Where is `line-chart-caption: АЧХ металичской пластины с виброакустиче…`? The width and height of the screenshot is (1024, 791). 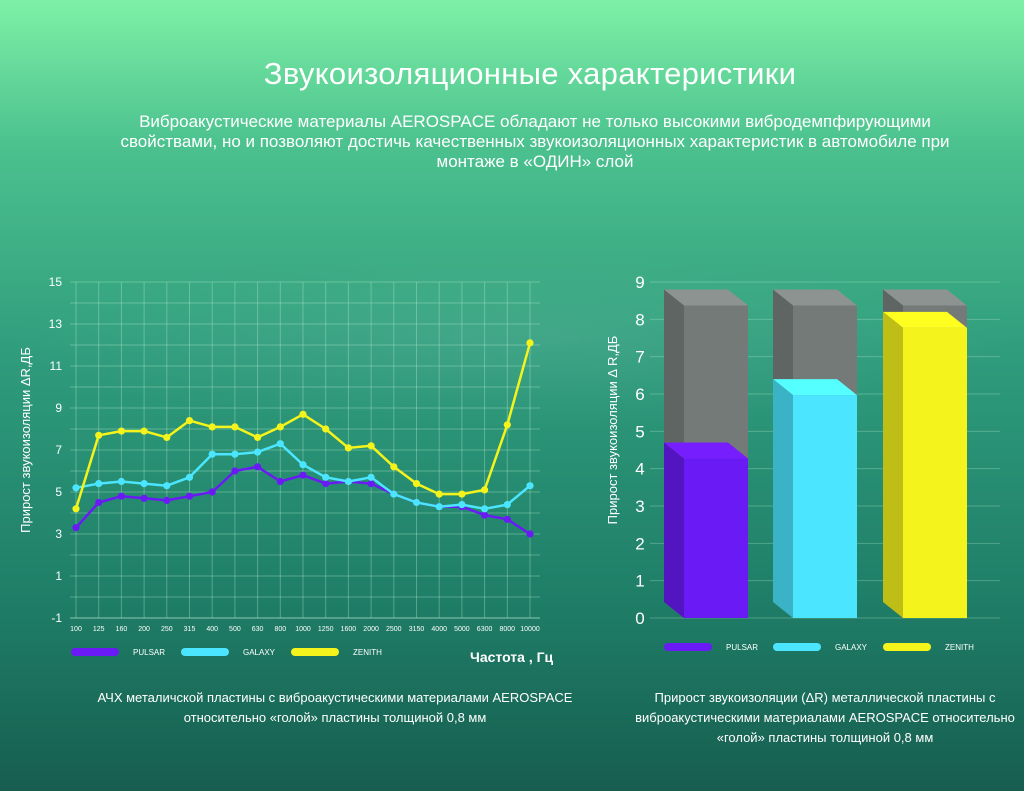 line-chart-caption: АЧХ металичской пластины с виброакустиче… is located at coordinates (335, 707).